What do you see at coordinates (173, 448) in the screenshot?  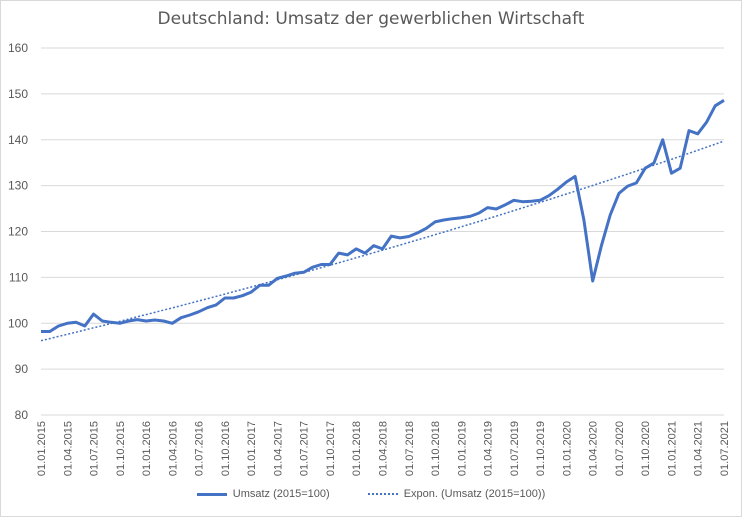 I see `x-tick-label: 01.04.2016` at bounding box center [173, 448].